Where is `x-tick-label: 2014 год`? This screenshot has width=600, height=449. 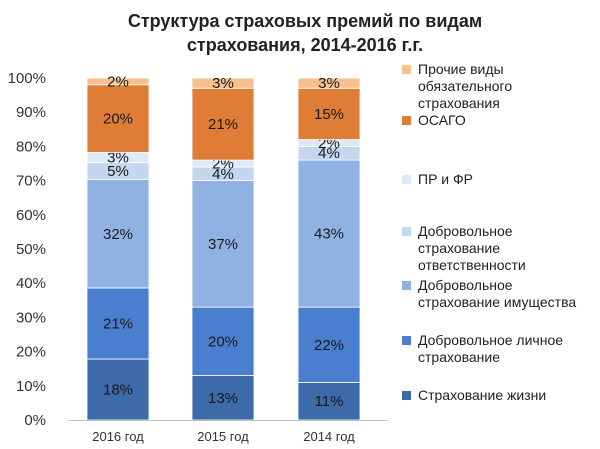
x-tick-label: 2014 год is located at coordinates (329, 436).